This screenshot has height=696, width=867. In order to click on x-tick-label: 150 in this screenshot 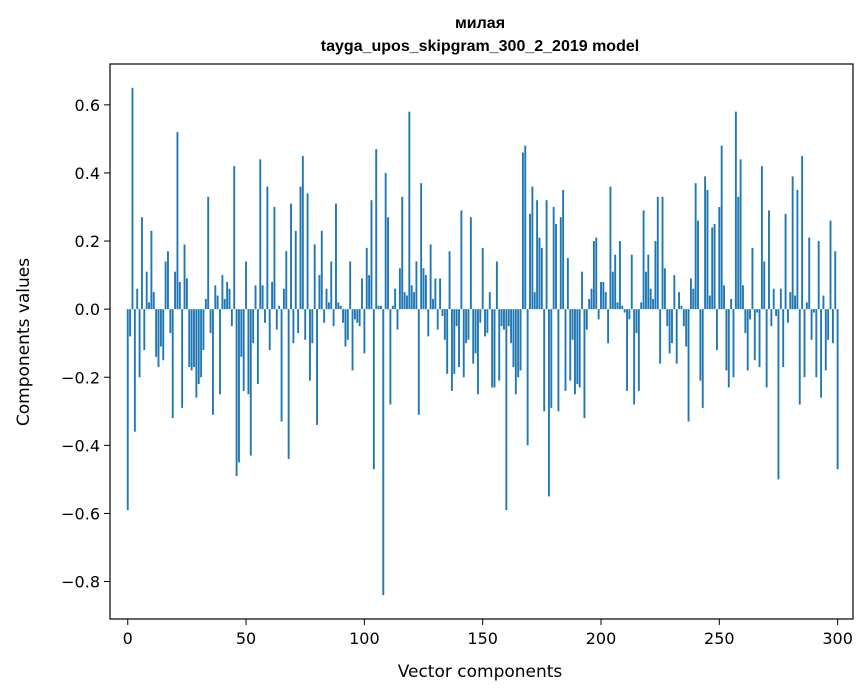, I will do `click(482, 638)`.